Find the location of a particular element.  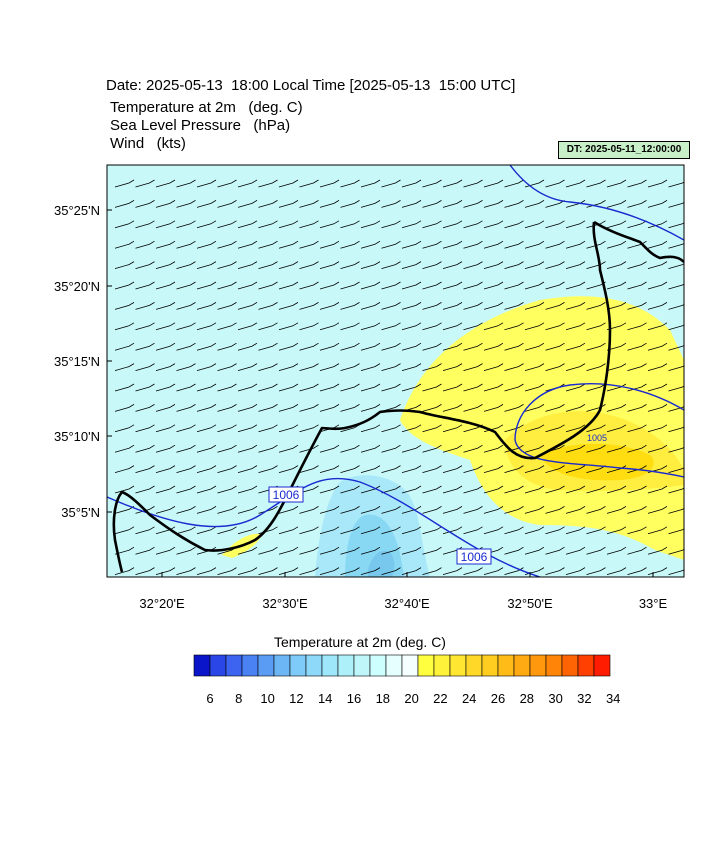

lon-label: 32°40'E is located at coordinates (407, 603).